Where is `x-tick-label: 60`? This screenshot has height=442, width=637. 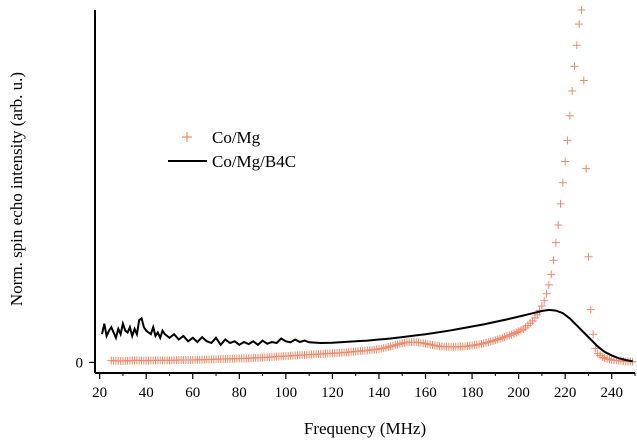
x-tick-label: 60 is located at coordinates (192, 393).